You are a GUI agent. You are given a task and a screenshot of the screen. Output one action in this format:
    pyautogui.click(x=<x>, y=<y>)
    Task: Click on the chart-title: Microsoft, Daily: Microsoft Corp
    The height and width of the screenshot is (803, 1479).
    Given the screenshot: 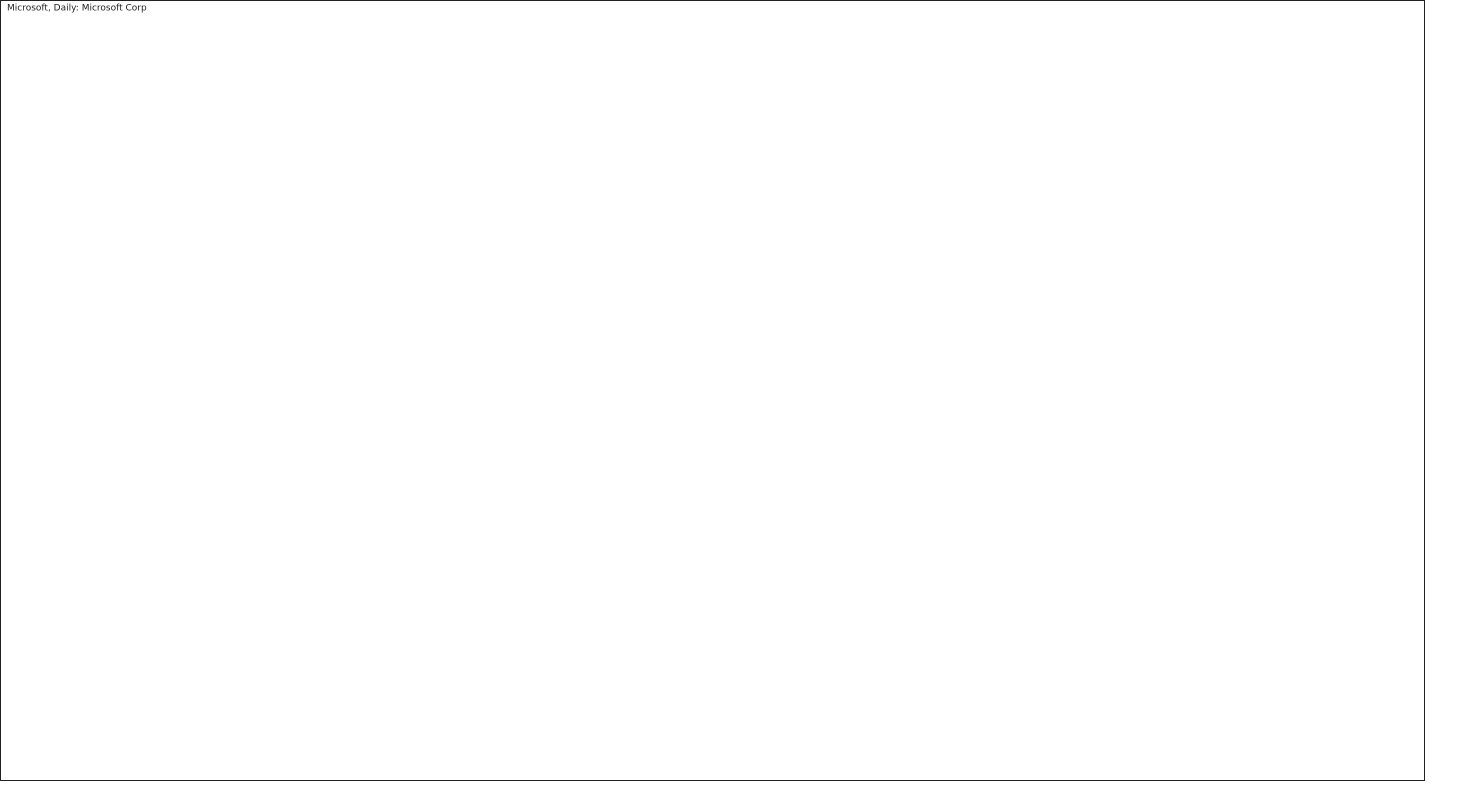 What is the action you would take?
    pyautogui.click(x=77, y=9)
    